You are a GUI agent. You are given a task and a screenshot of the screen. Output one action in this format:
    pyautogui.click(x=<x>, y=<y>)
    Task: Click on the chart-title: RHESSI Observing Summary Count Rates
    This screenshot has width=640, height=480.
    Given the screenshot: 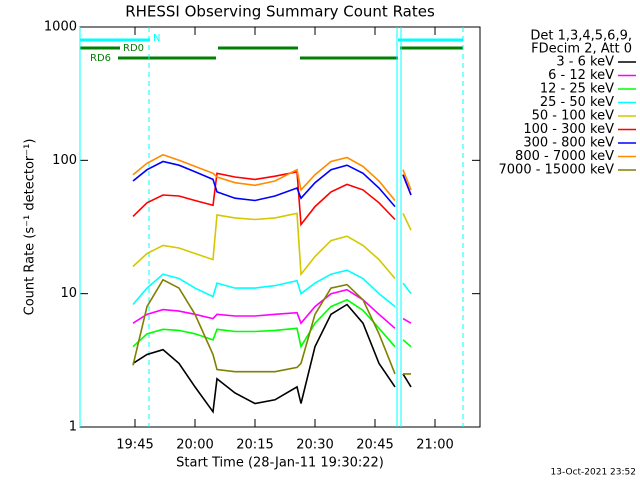 What is the action you would take?
    pyautogui.click(x=280, y=12)
    